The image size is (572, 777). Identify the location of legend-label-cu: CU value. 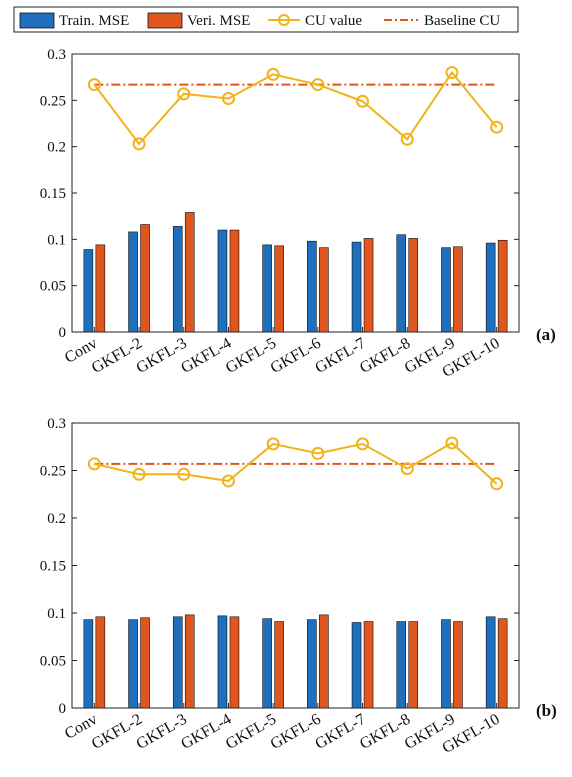
(333, 21).